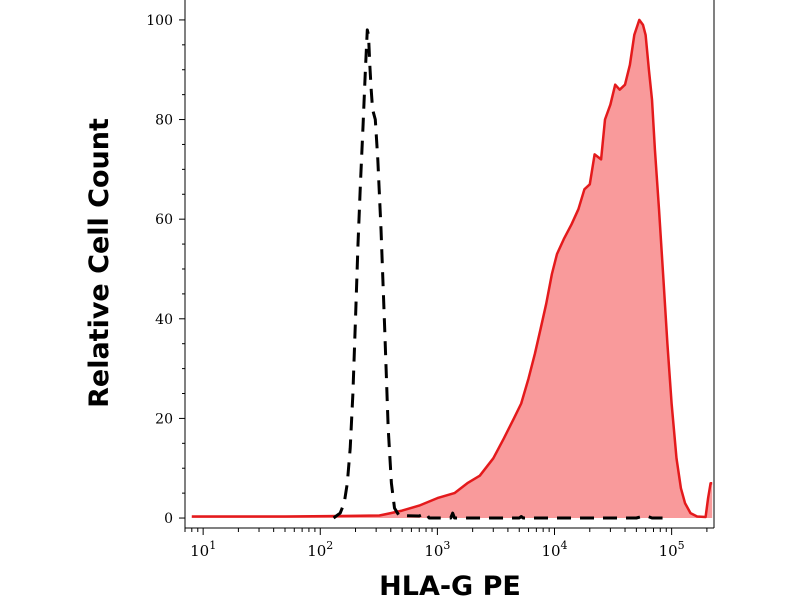  What do you see at coordinates (672, 549) in the screenshot?
I see `x-tick-label: 10⁵` at bounding box center [672, 549].